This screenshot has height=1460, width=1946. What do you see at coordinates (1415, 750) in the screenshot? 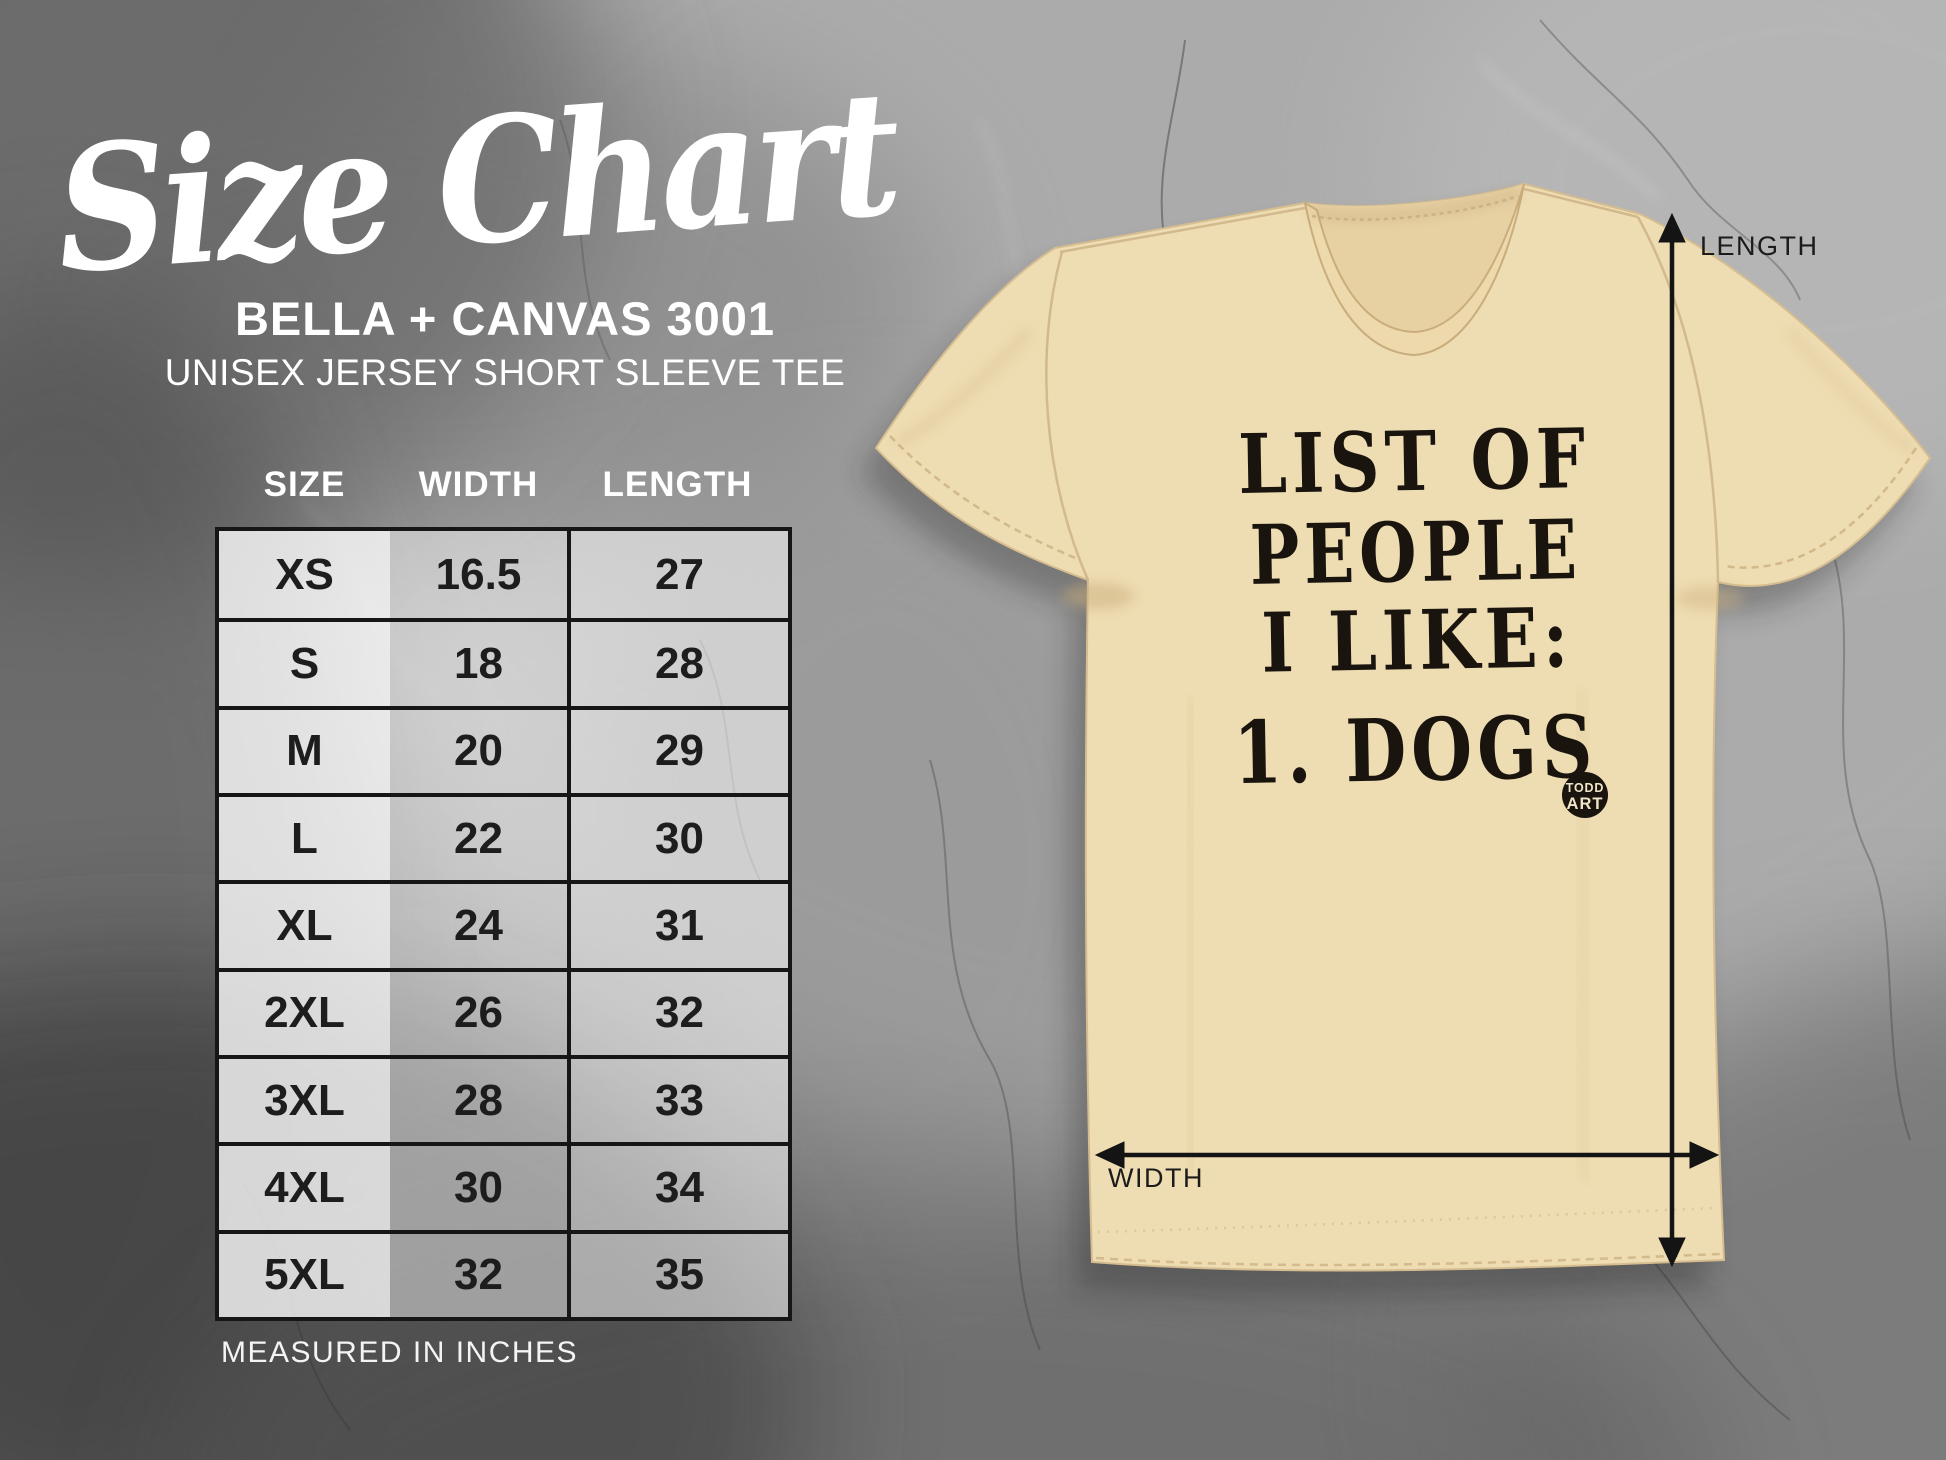
I see `shirt-print-line-4: 1. DOGS` at bounding box center [1415, 750].